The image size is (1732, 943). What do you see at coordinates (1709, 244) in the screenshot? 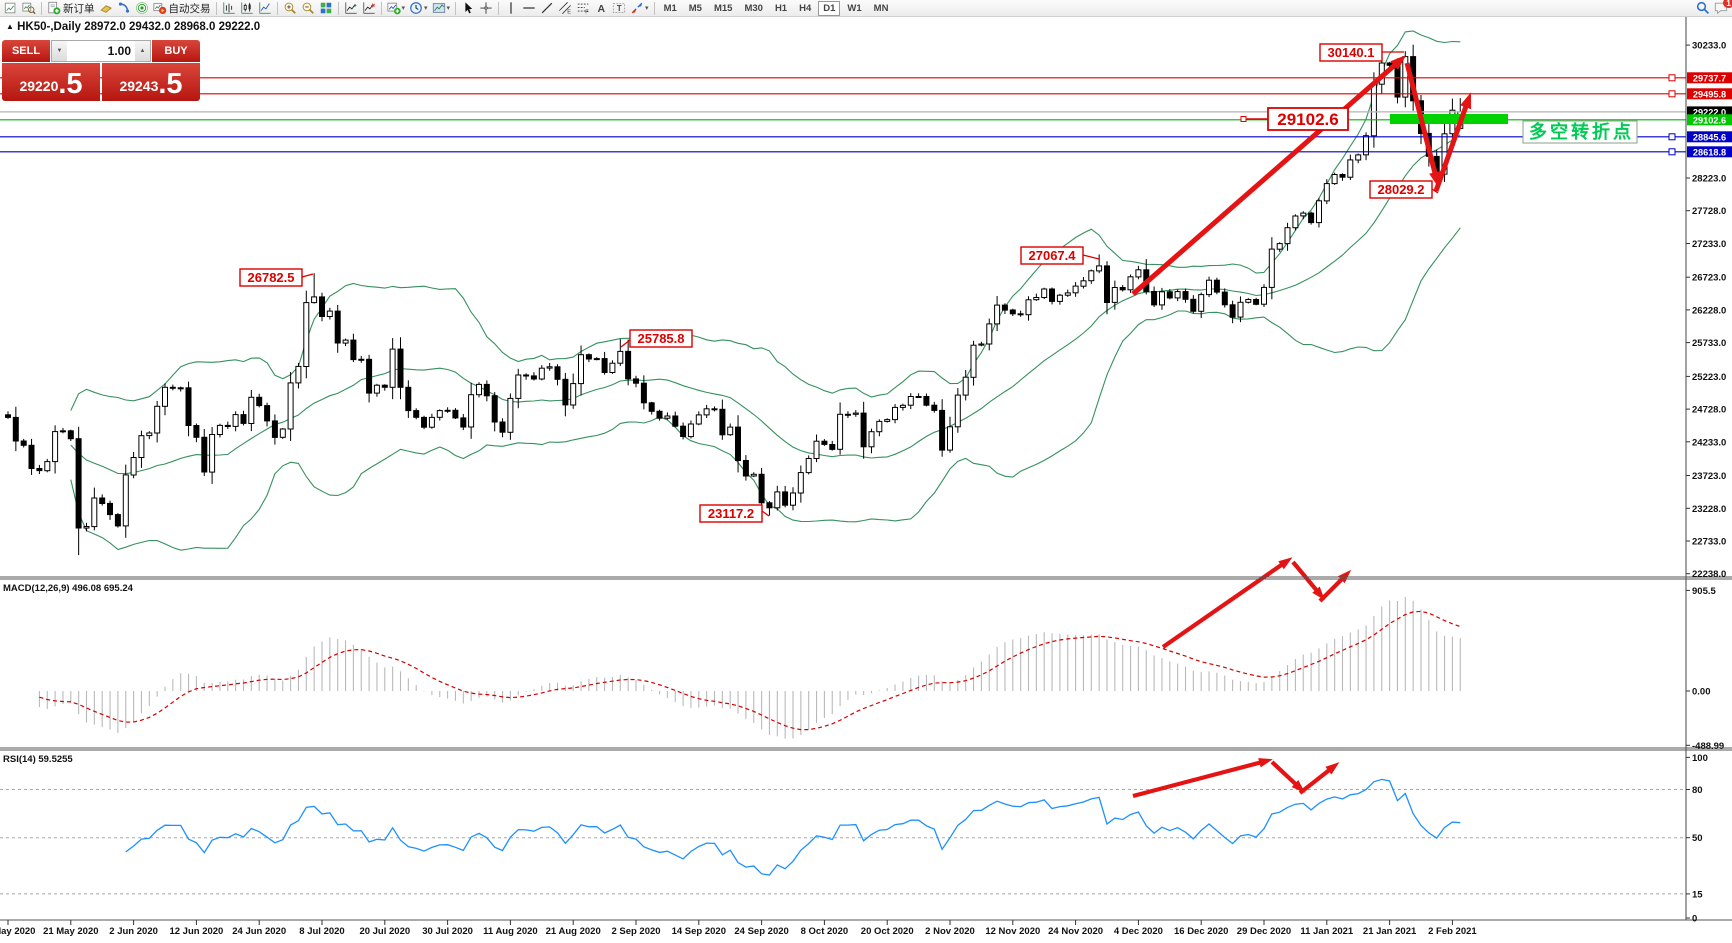
I see `svg-text: 27233.0` at bounding box center [1709, 244].